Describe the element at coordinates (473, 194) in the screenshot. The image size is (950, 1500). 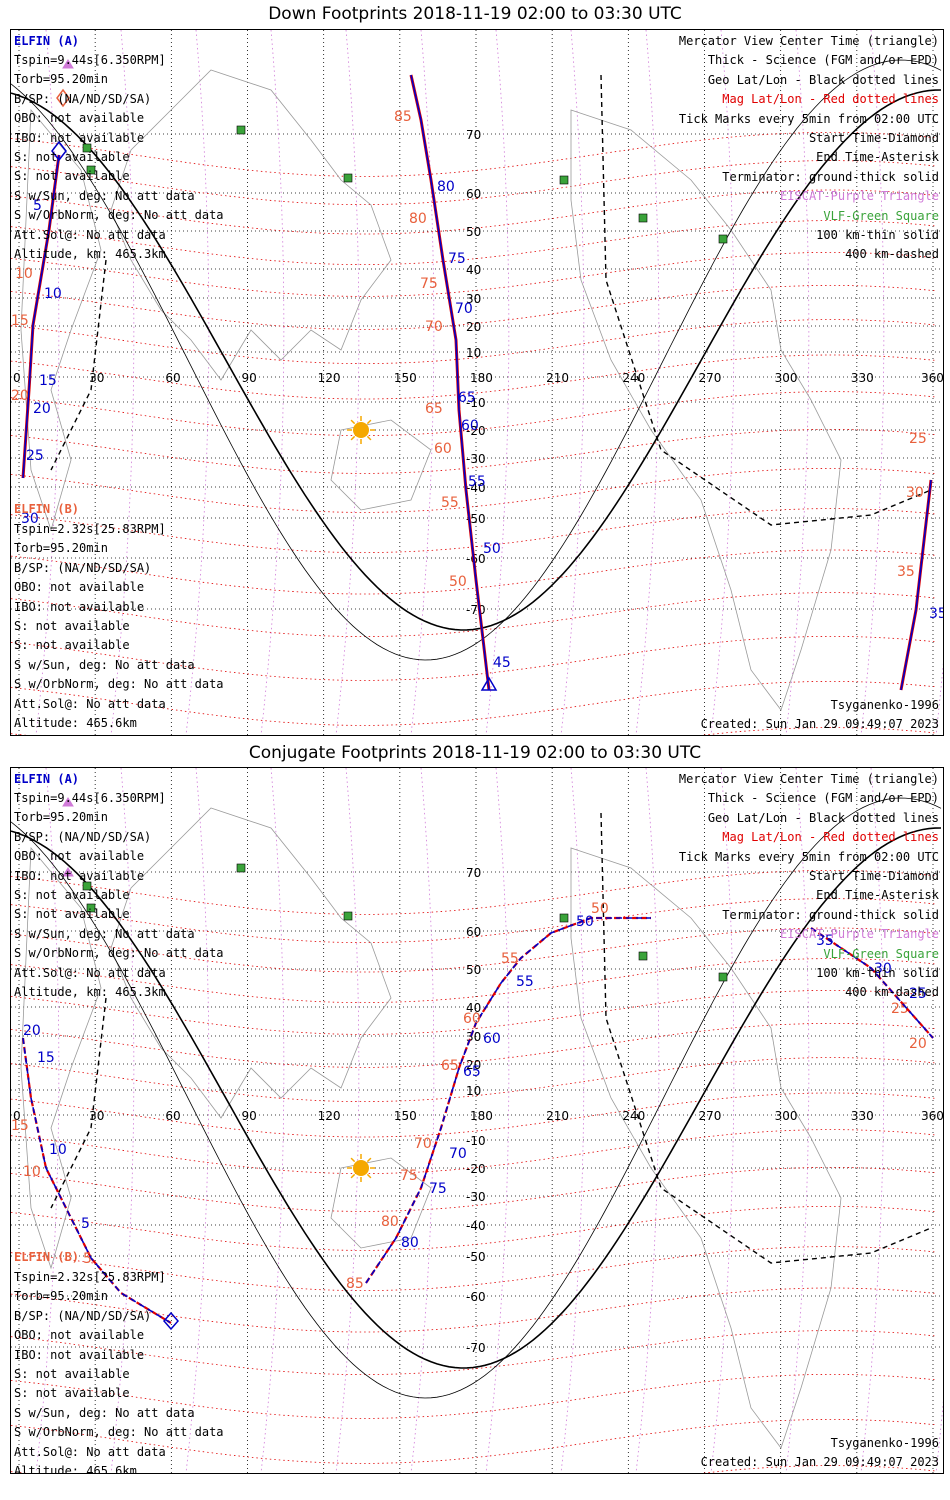
I see `lat-tick-label: 60` at that location.